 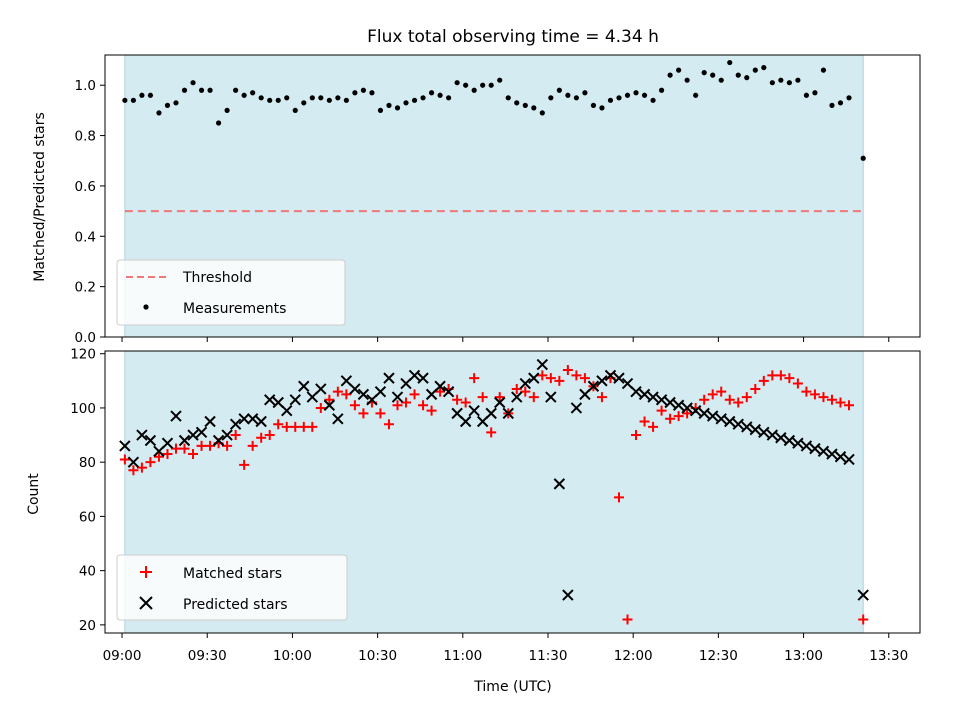 I want to click on matched-legend-swatch, so click(x=146, y=572).